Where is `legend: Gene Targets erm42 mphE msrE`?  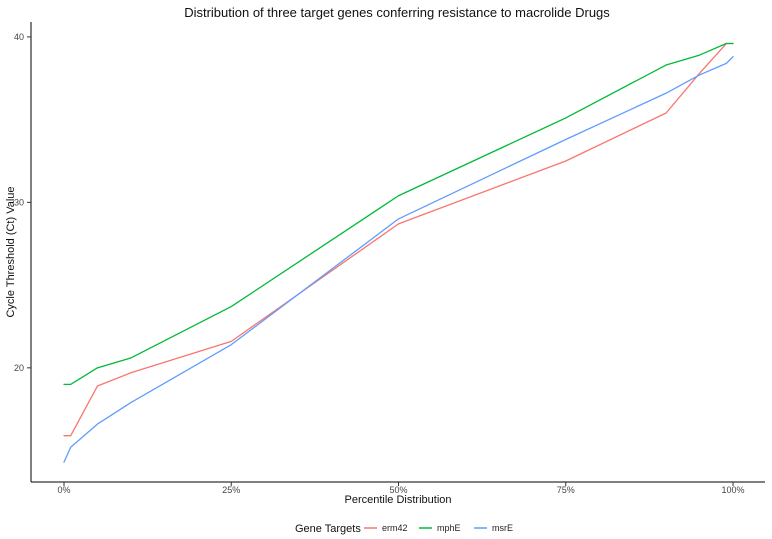 legend: Gene Targets erm42 mphE msrE is located at coordinates (404, 529).